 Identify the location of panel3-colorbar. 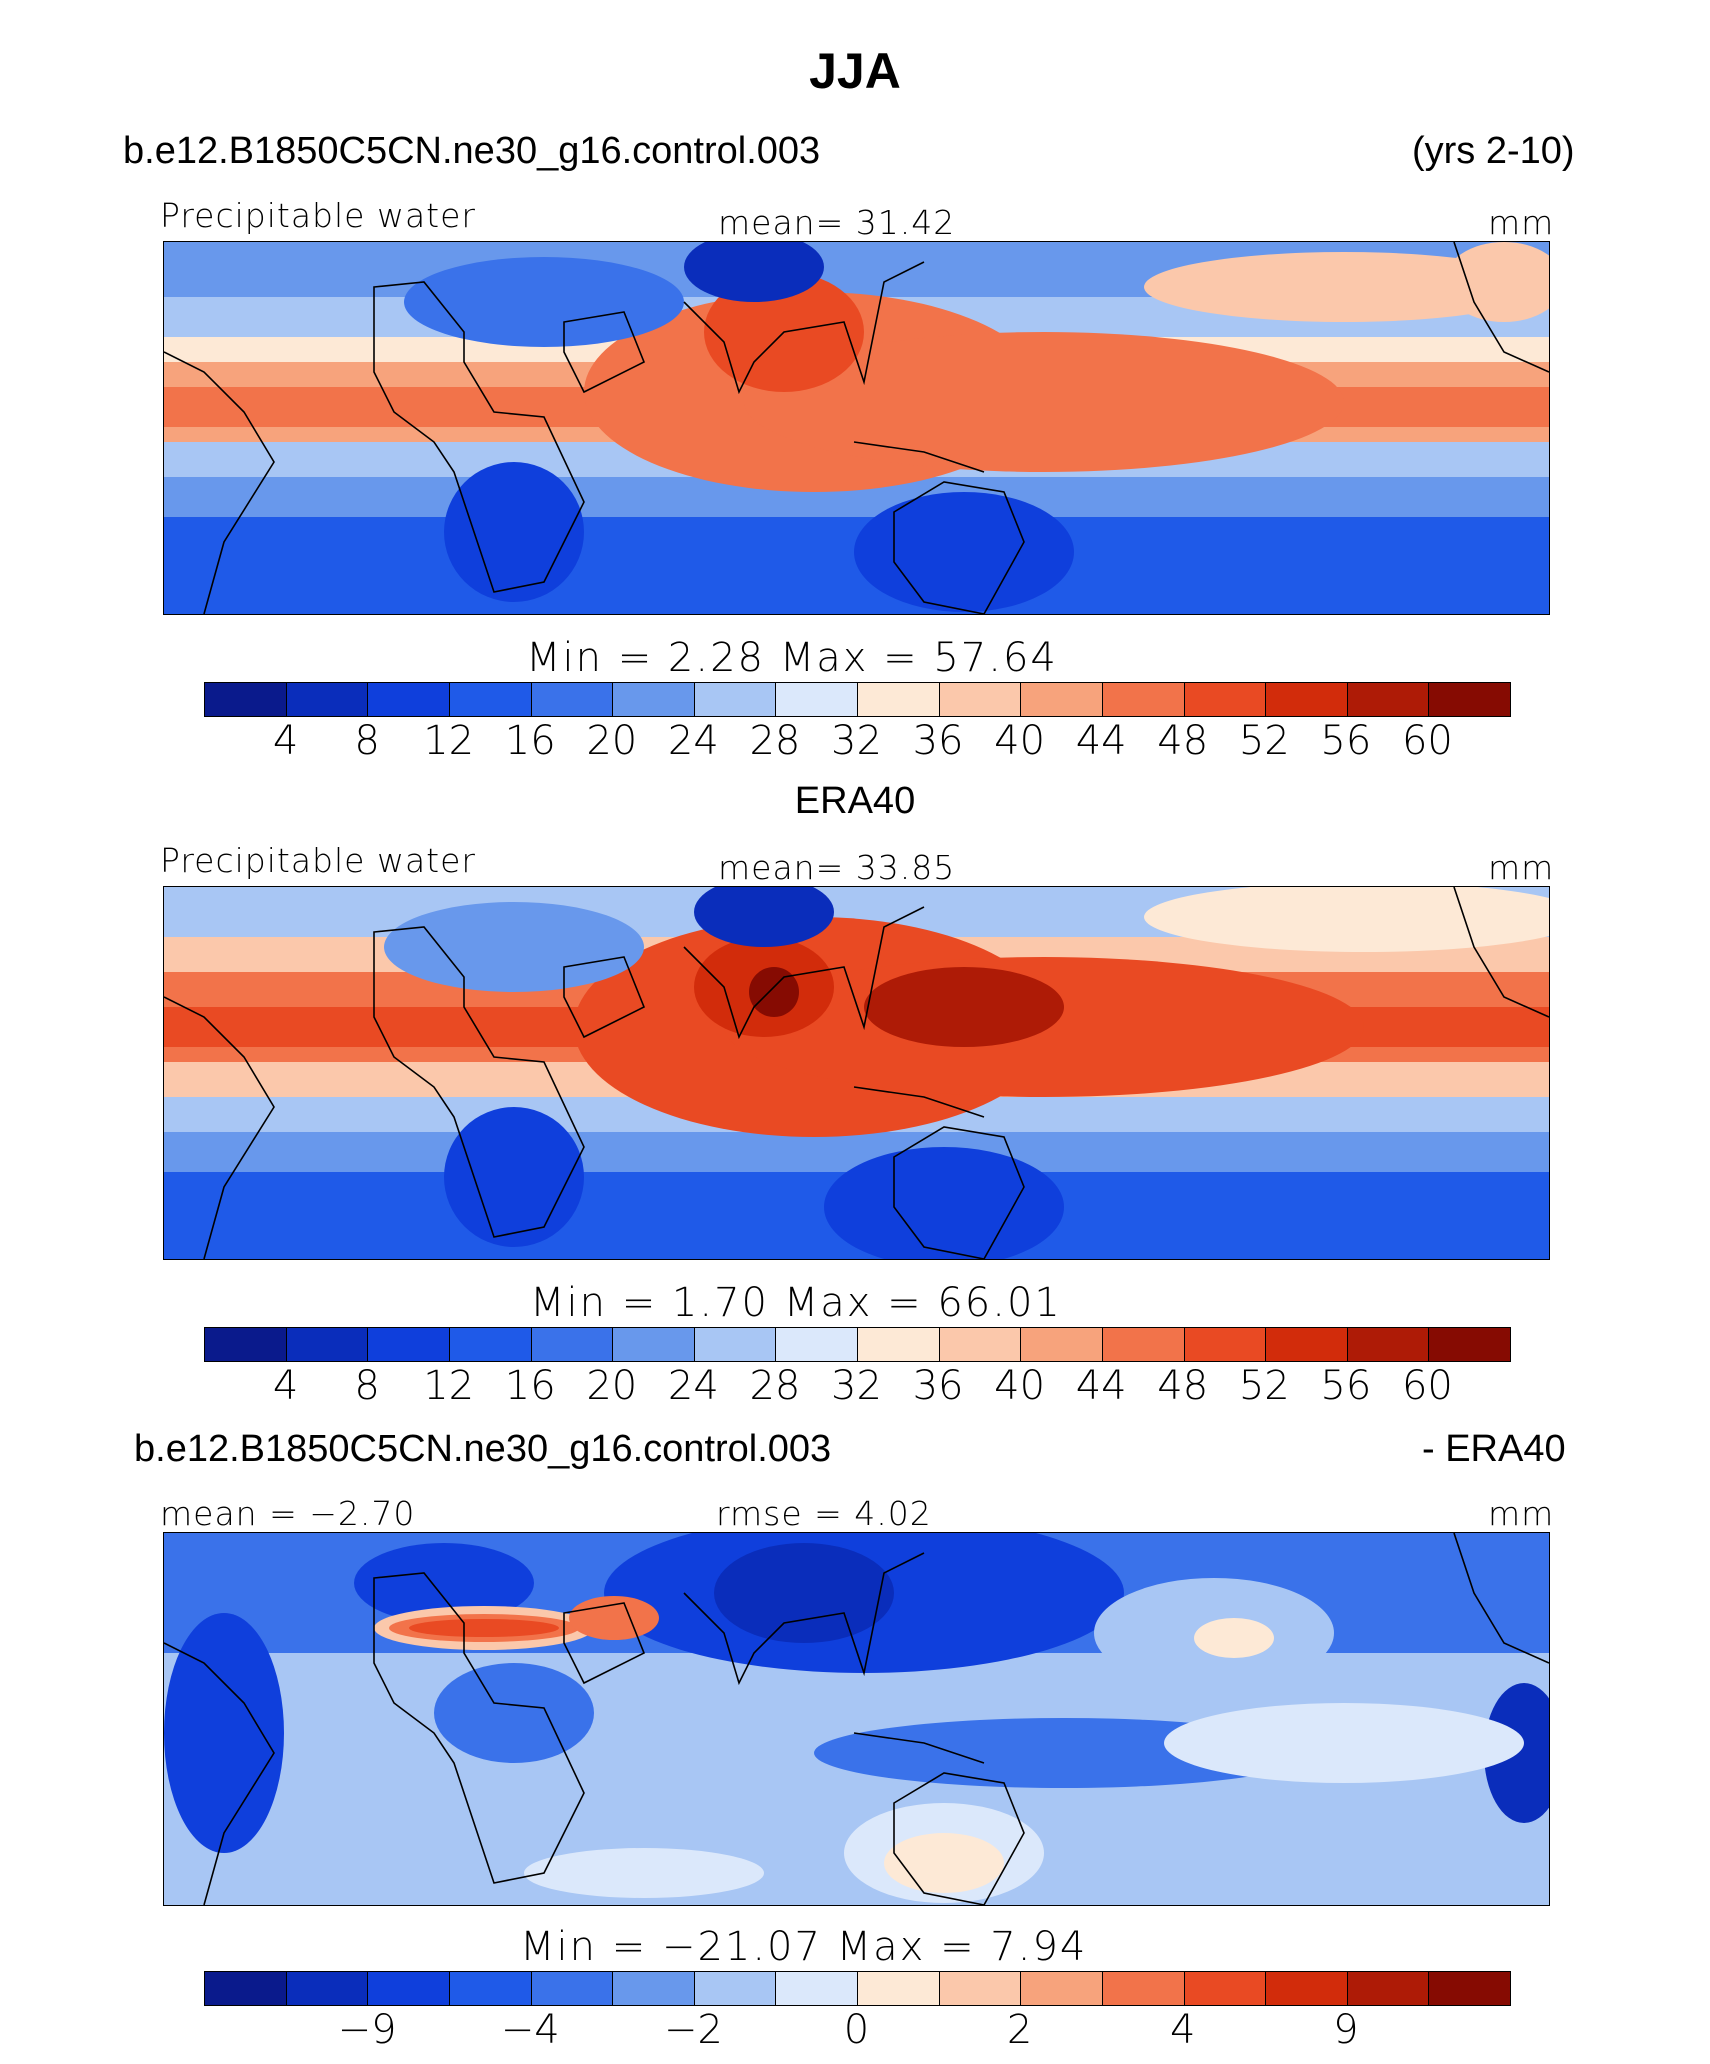
(857, 1988).